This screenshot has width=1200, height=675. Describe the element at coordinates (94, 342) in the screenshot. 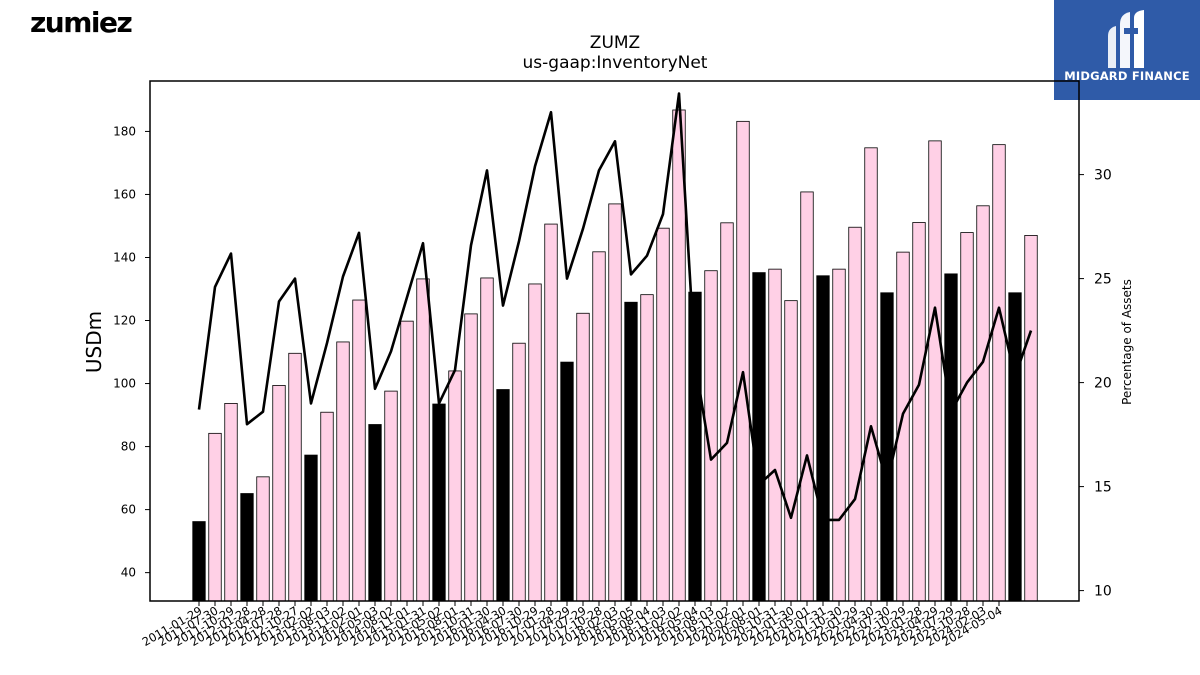

I see `y-axis-label: USDm` at that location.